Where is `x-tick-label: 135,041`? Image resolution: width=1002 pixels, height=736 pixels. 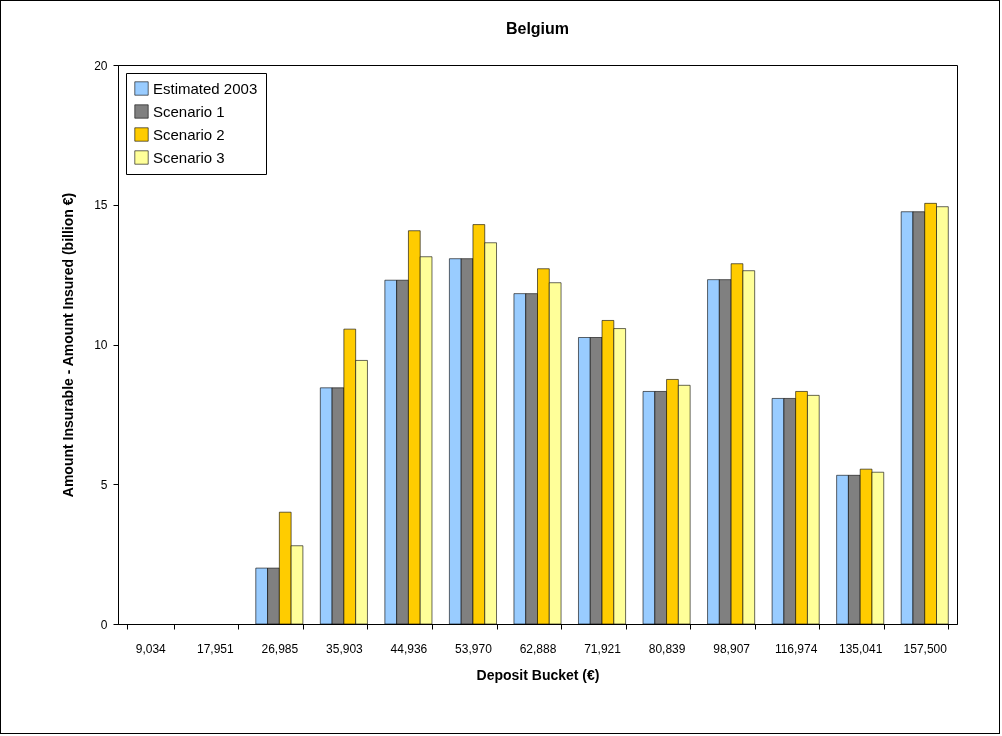 x-tick-label: 135,041 is located at coordinates (861, 648).